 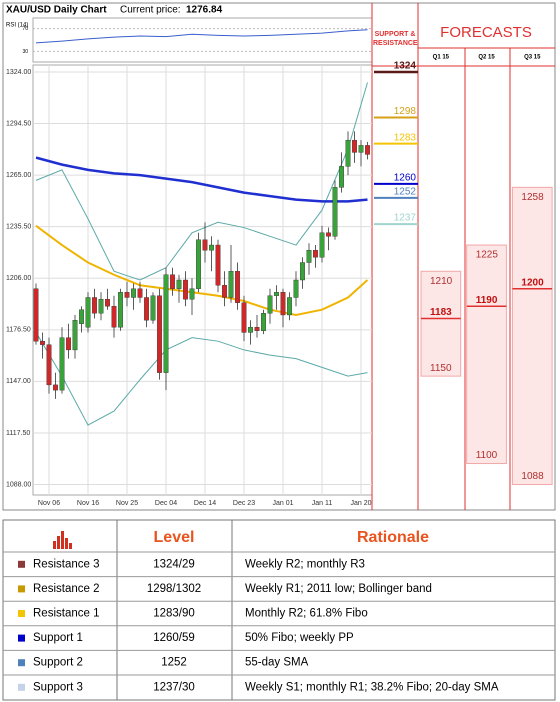 What do you see at coordinates (204, 10) in the screenshot?
I see `current-price: 1276.84` at bounding box center [204, 10].